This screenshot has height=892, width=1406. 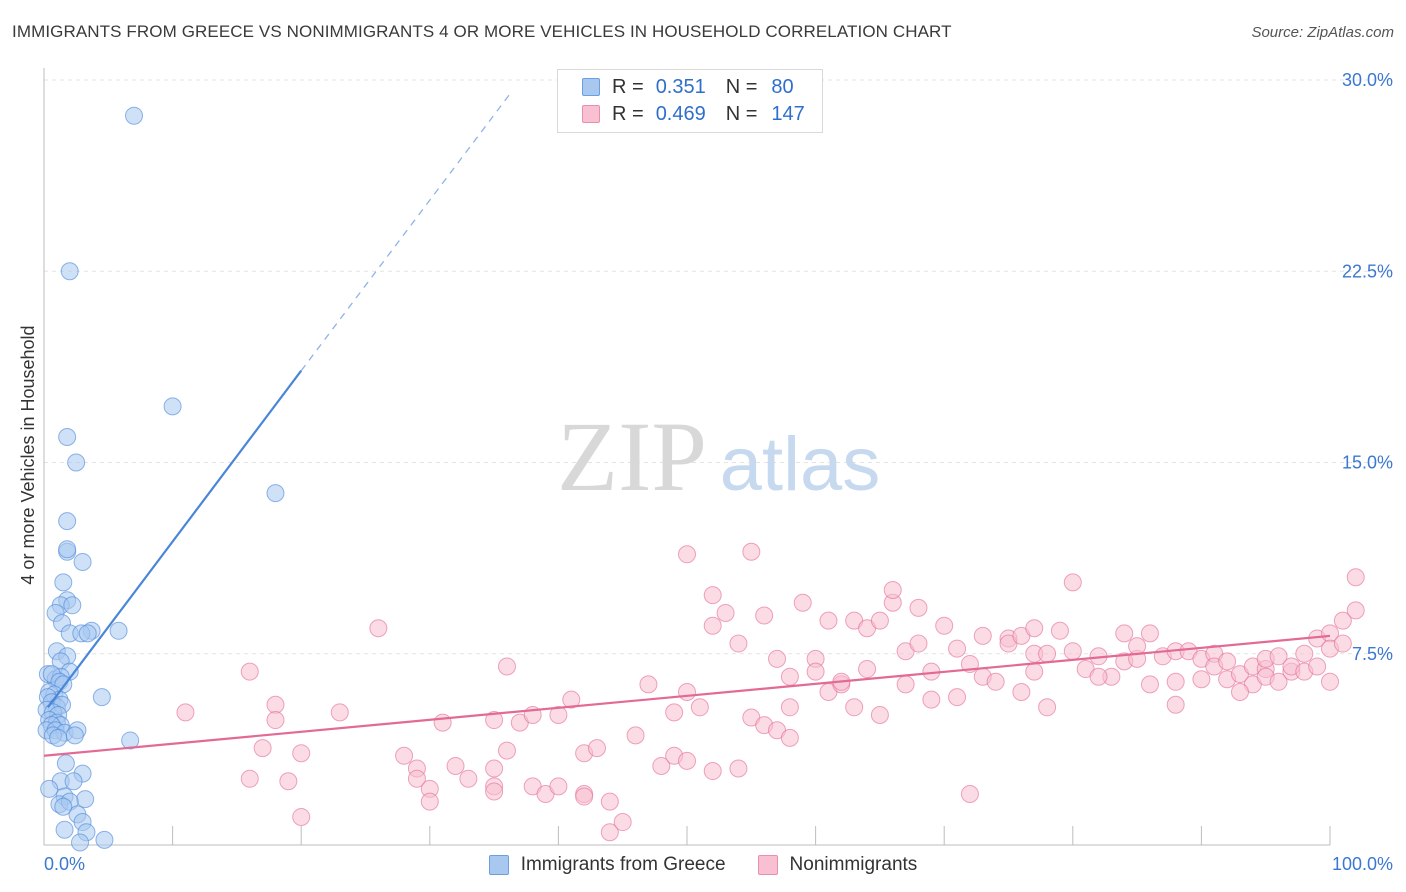 I want to click on series-legend: Immigrants from Greece Nonimmigrants, so click(x=703, y=865).